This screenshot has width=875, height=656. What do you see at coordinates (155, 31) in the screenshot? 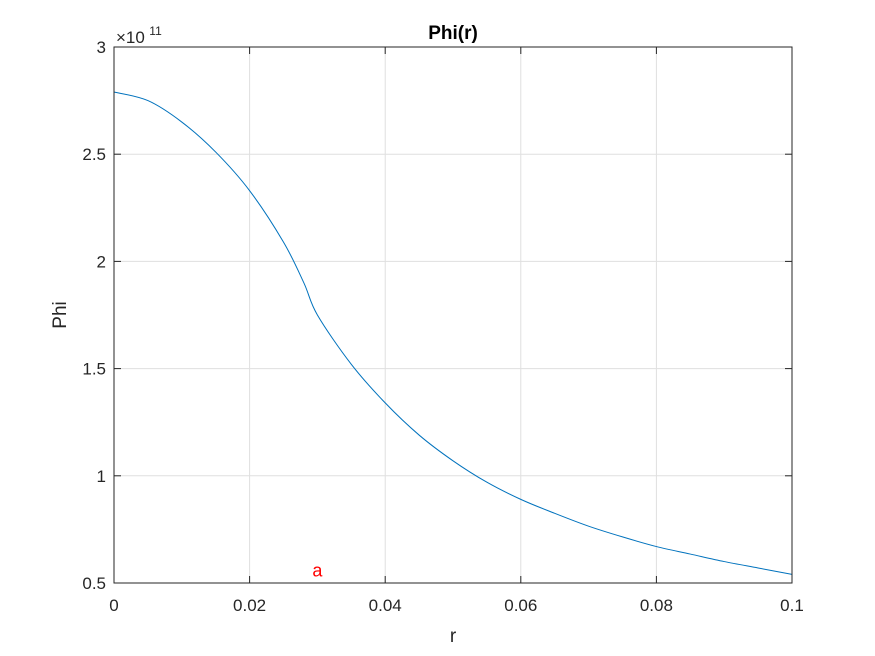
I see `y-exponent-power: 11` at bounding box center [155, 31].